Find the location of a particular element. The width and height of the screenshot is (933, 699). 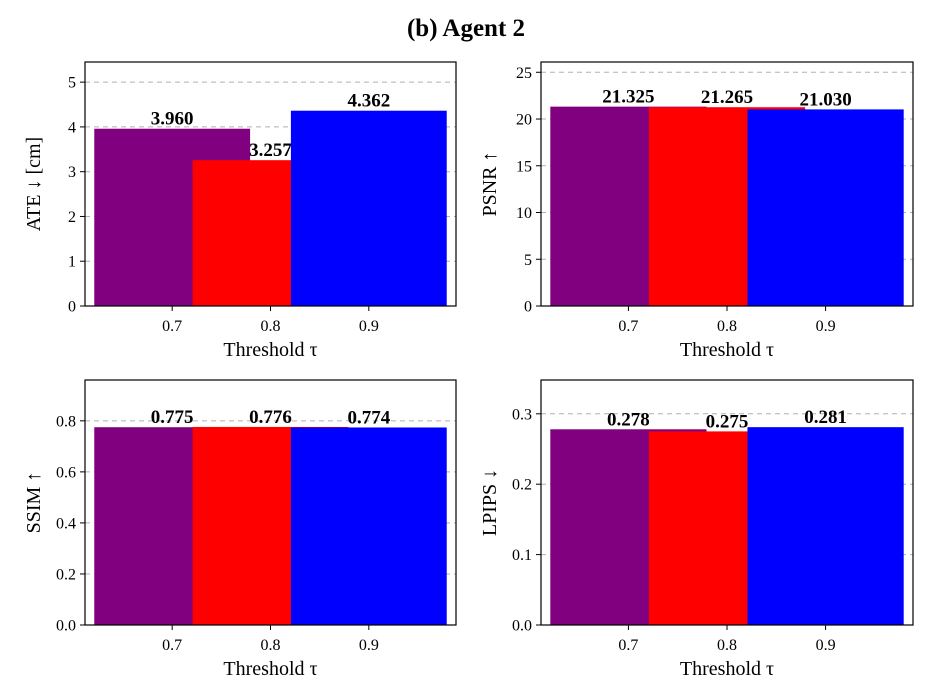

bar-value-label: 21.265 is located at coordinates (727, 97).